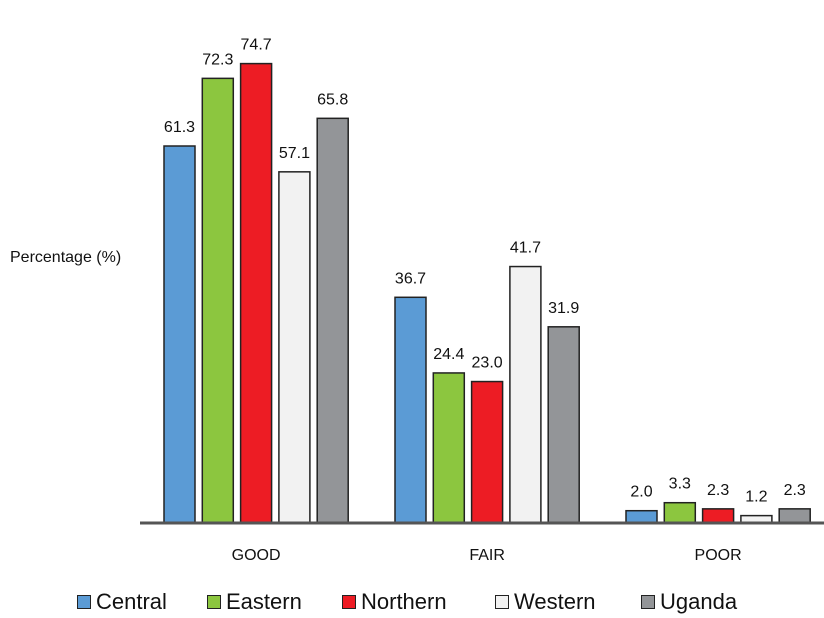 The width and height of the screenshot is (824, 618). I want to click on category-label-fair: FAIR, so click(487, 555).